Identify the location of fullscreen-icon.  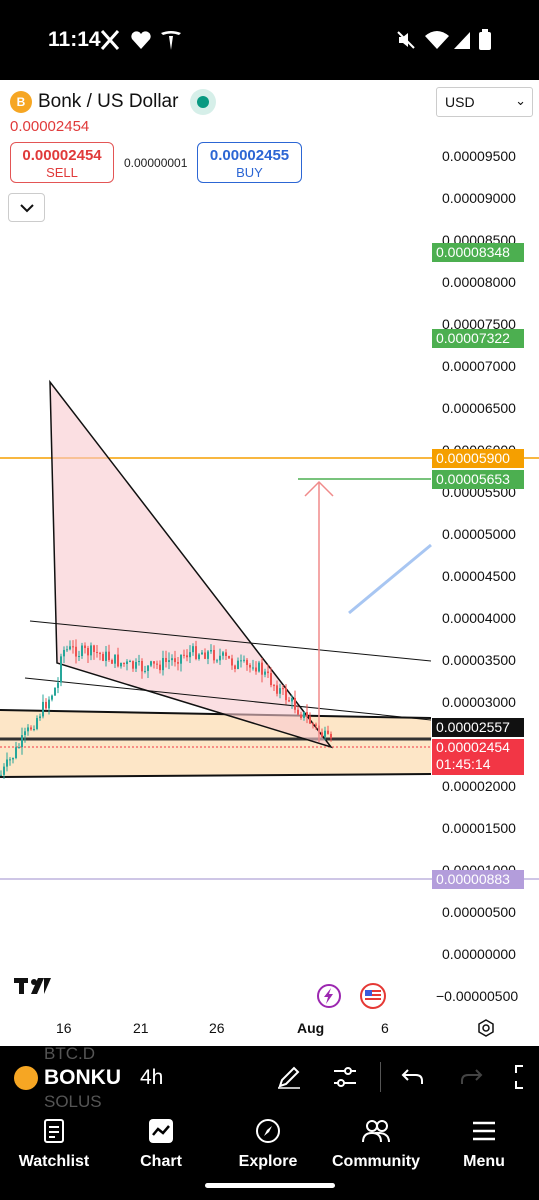
(526, 1077).